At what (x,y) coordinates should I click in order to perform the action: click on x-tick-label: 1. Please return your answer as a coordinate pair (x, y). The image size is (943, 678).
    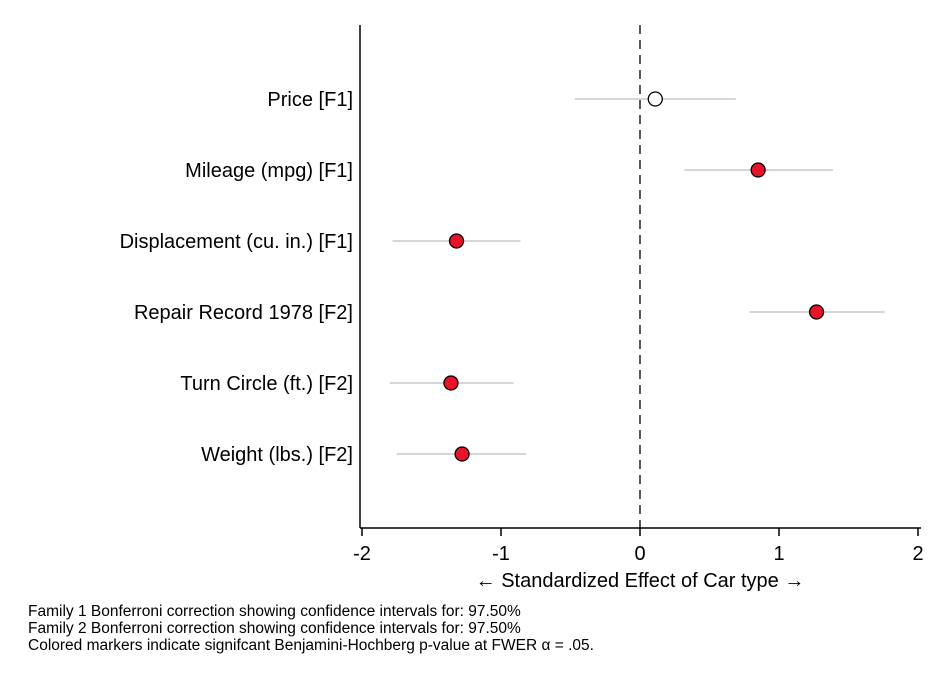
    Looking at the image, I should click on (778, 554).